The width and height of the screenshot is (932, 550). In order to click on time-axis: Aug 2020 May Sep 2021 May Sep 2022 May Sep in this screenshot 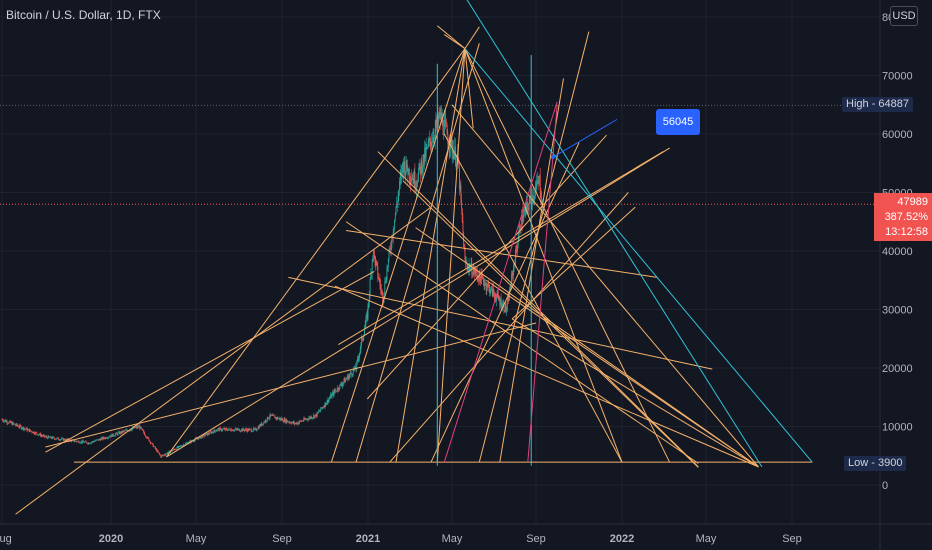, I will do `click(466, 534)`.